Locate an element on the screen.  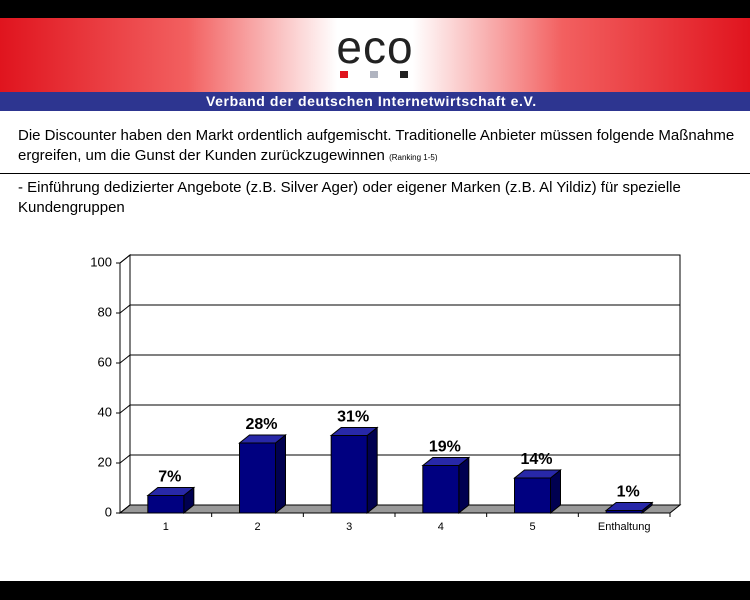
x-tick-label: 4 is located at coordinates (441, 527).